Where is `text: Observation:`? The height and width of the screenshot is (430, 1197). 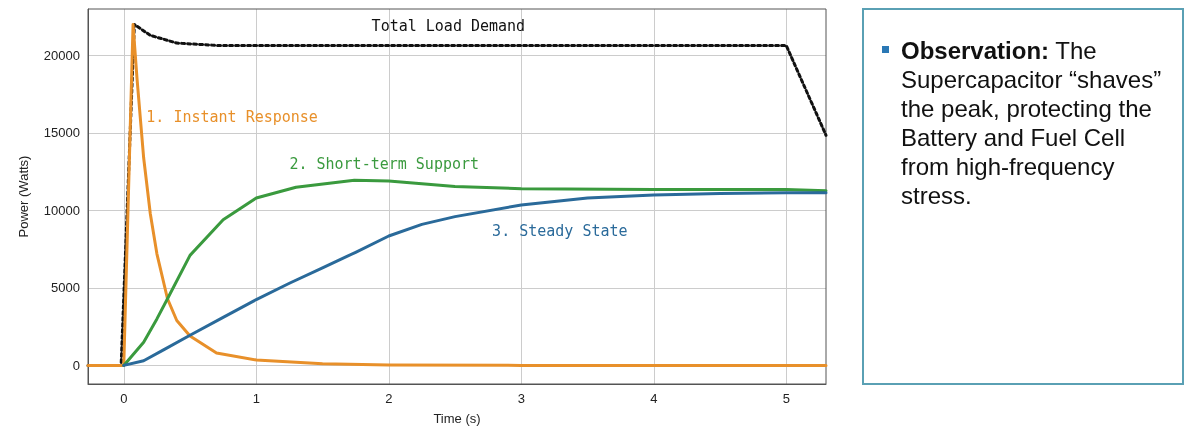
text: Observation: is located at coordinates (975, 50).